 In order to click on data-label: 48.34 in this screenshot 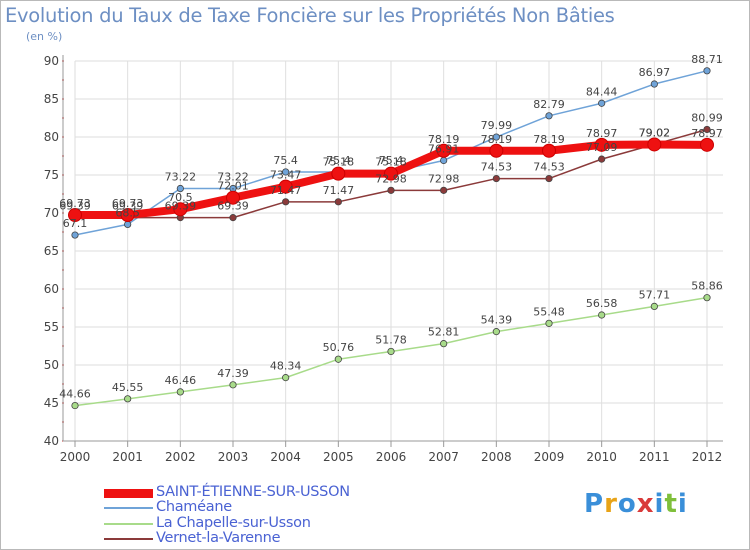, I will do `click(286, 366)`.